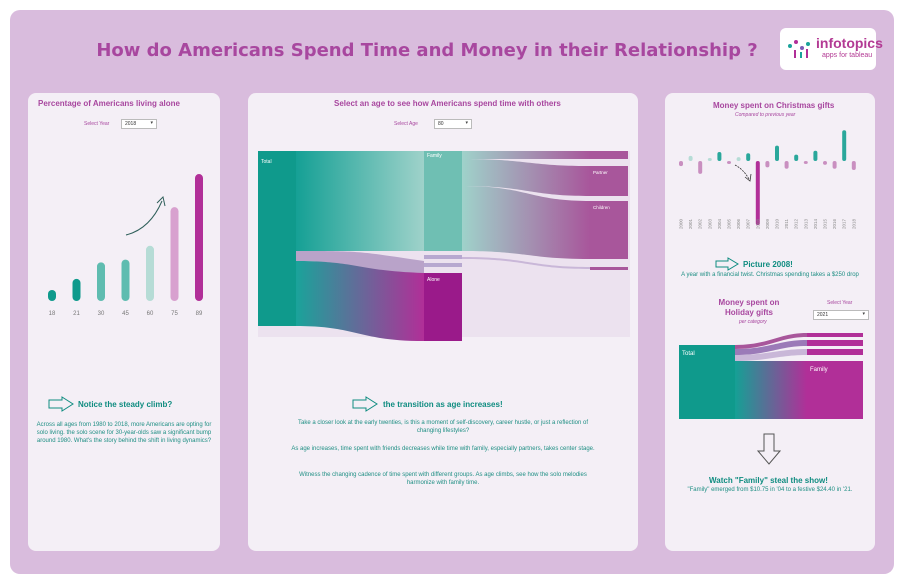  Describe the element at coordinates (771, 390) in the screenshot. I see `holiday-link-family` at that location.